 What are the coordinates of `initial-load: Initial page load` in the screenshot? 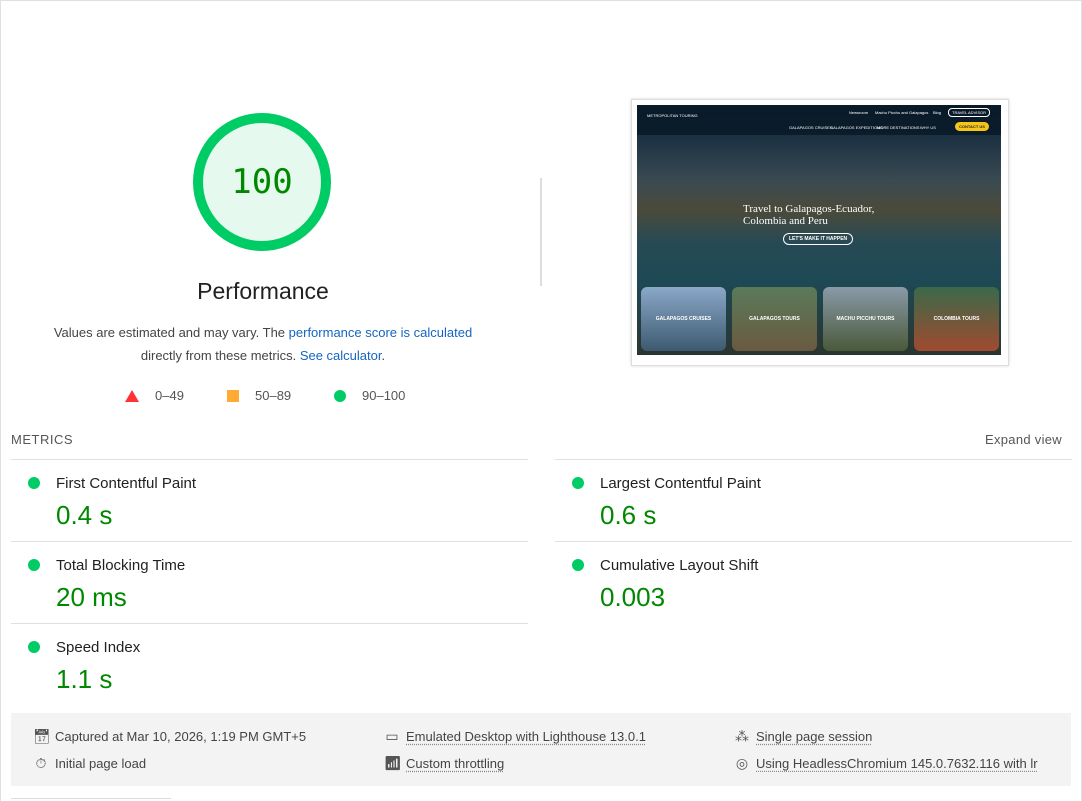 It's located at (101, 763).